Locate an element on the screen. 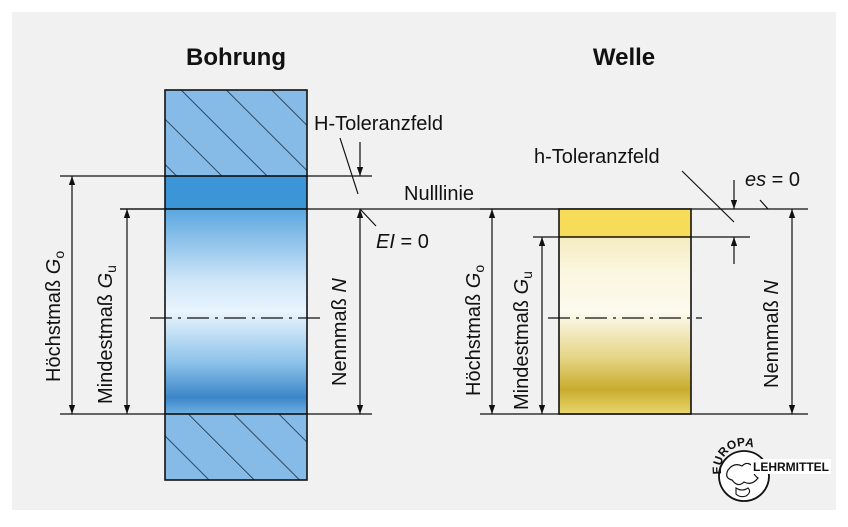  h-lower-toleranzfeld-leader is located at coordinates (708, 196).